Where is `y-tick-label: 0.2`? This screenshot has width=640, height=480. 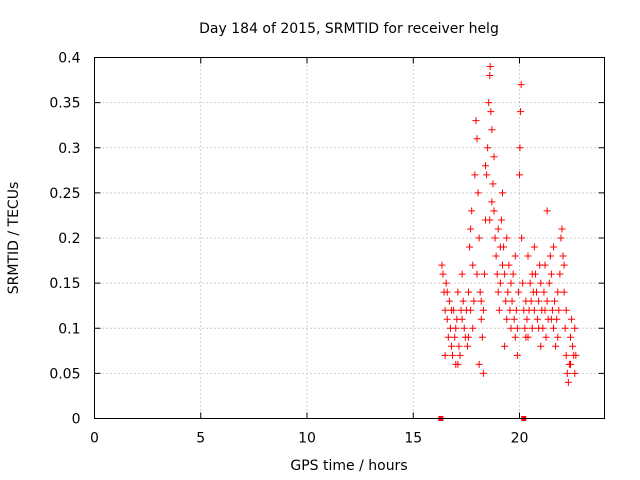 y-tick-label: 0.2 is located at coordinates (69, 239).